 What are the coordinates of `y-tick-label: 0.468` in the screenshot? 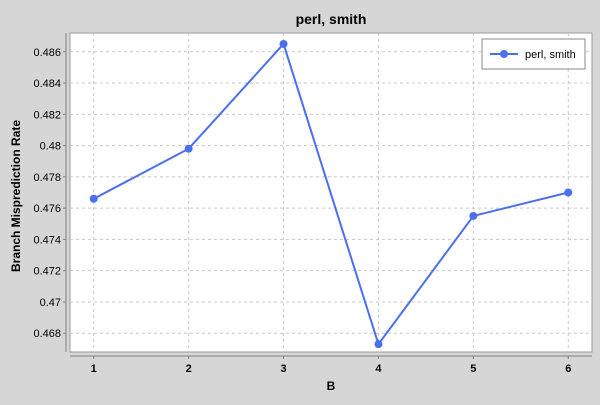 It's located at (47, 334).